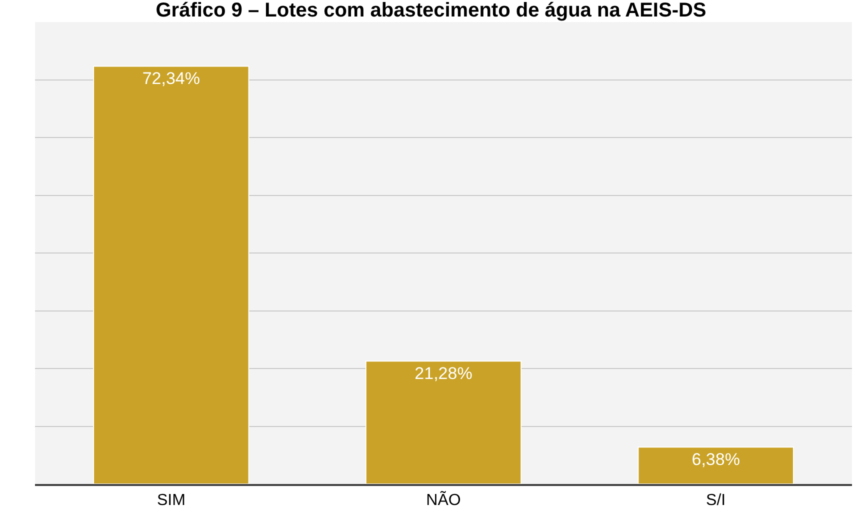 Image resolution: width=862 pixels, height=524 pixels. Describe the element at coordinates (716, 501) in the screenshot. I see `x-tick-label: S/I` at that location.